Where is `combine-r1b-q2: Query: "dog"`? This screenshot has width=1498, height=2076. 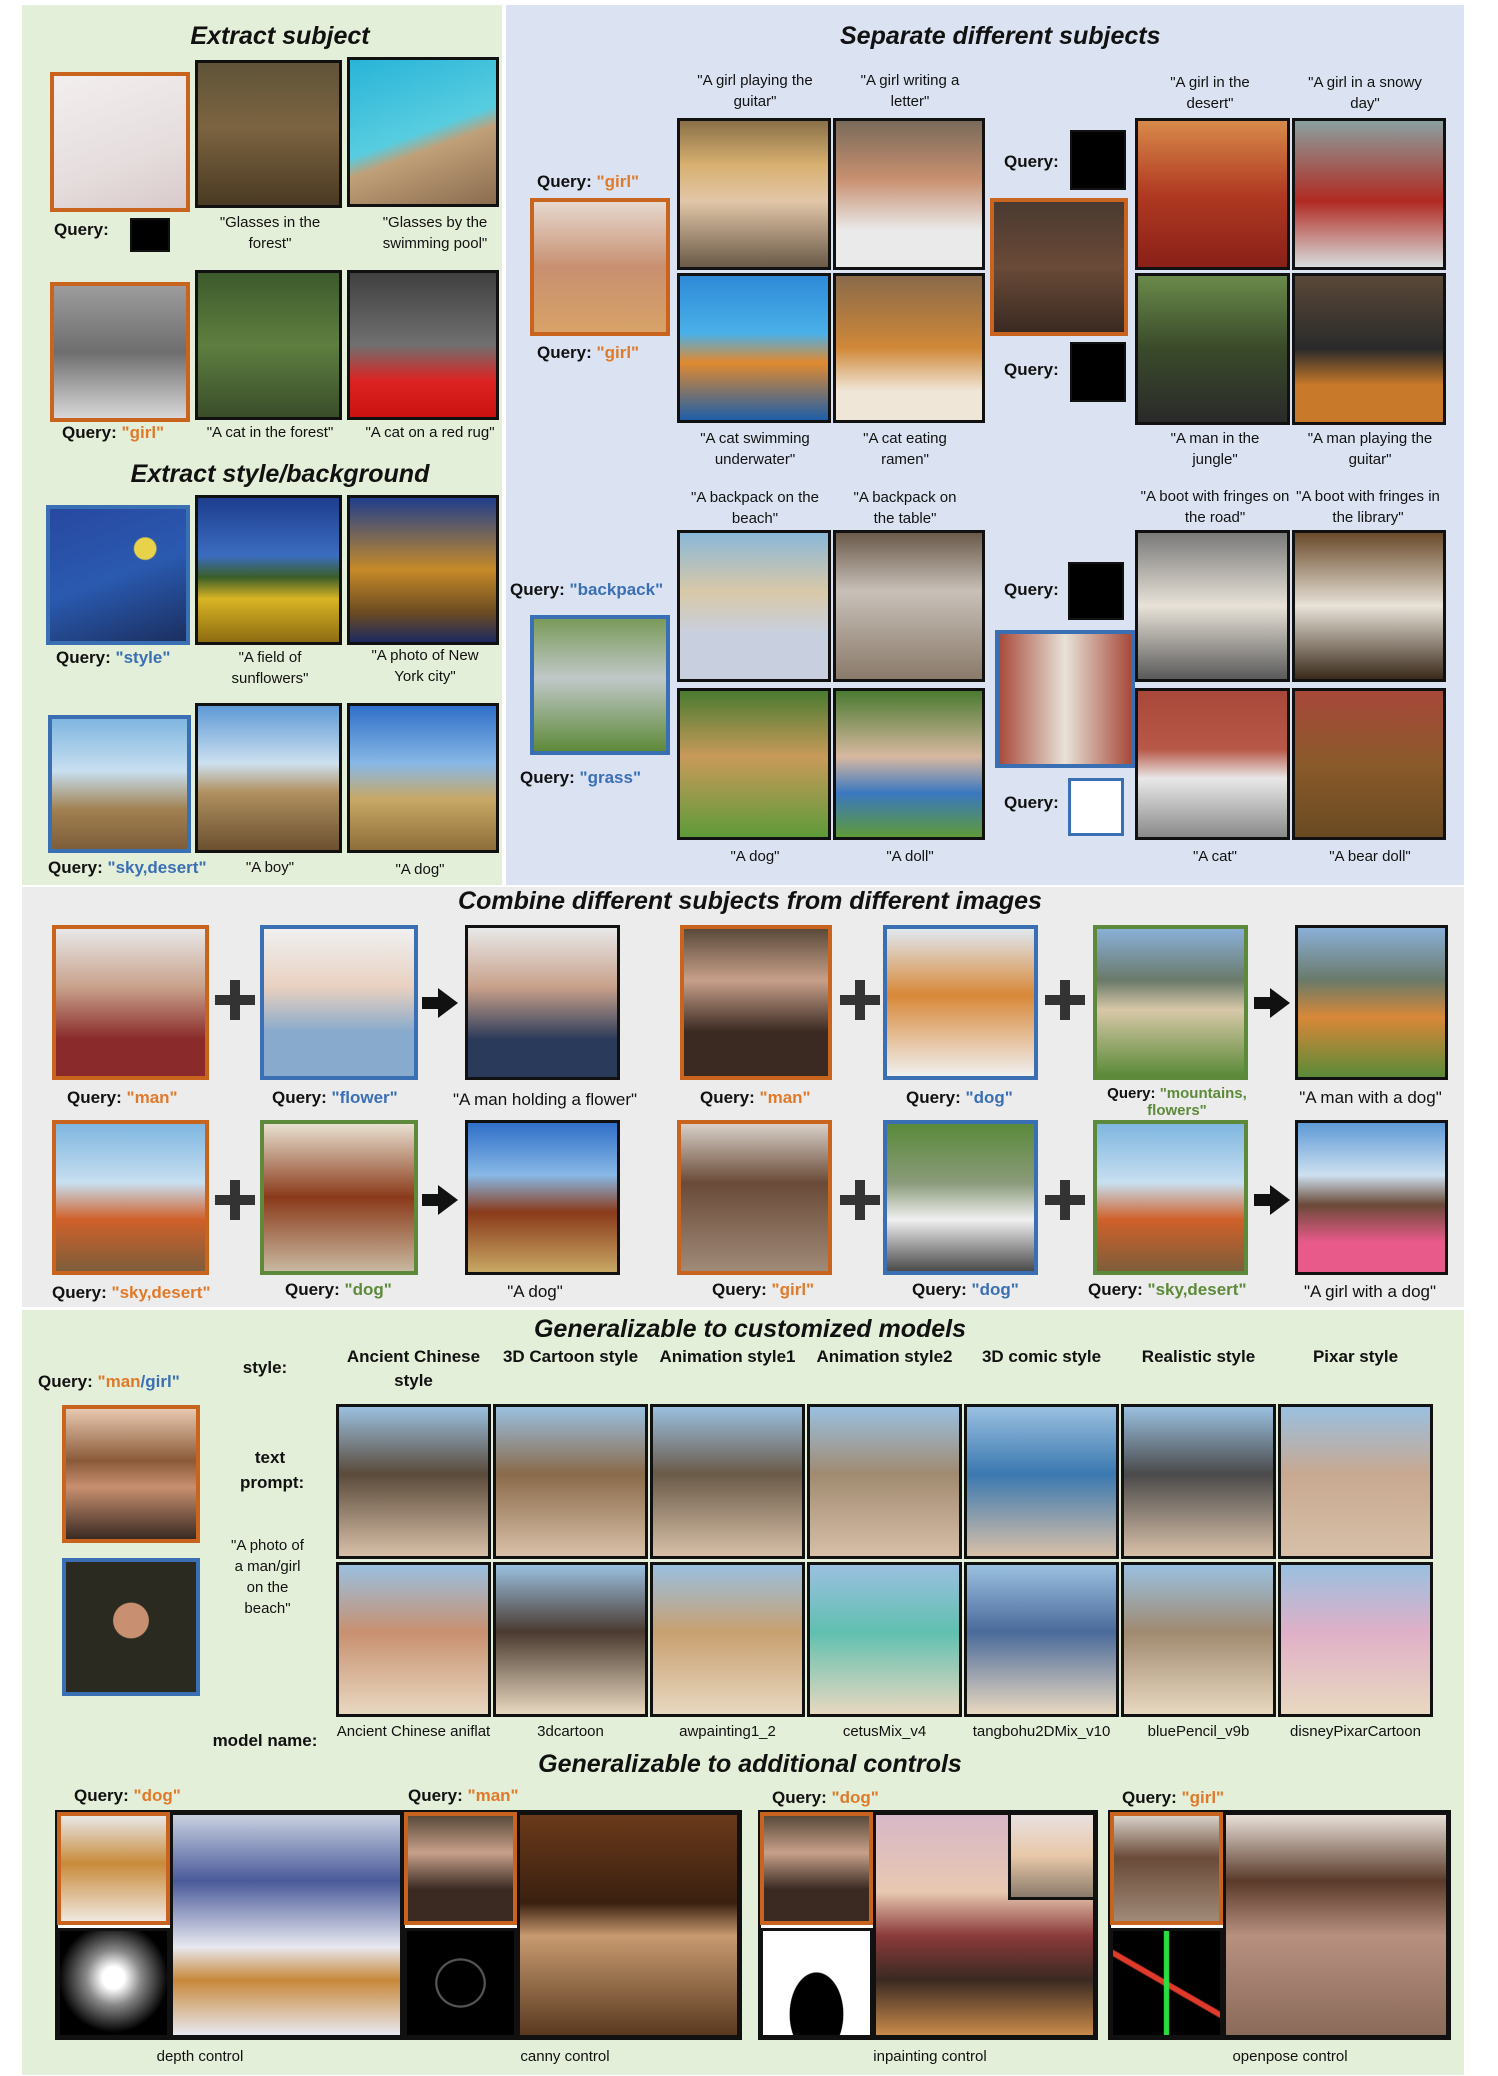 combine-r1b-q2: Query: "dog" is located at coordinates (959, 1097).